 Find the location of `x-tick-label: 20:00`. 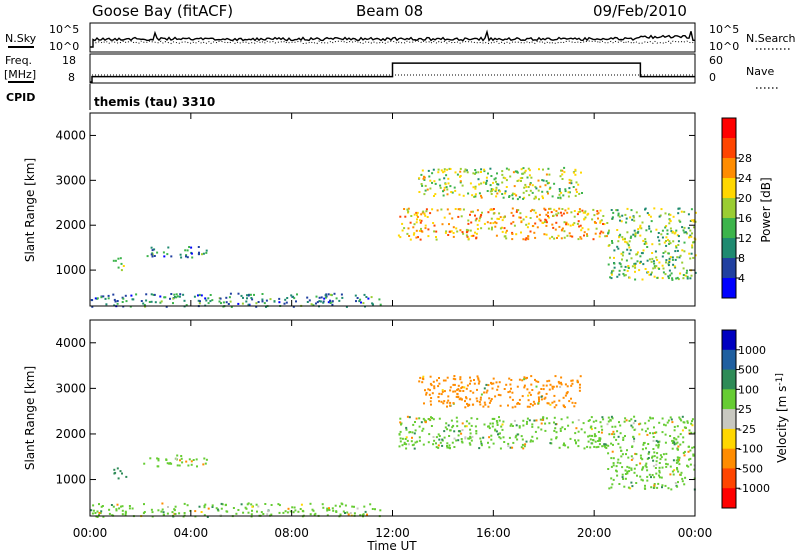

x-tick-label: 20:00 is located at coordinates (594, 533).